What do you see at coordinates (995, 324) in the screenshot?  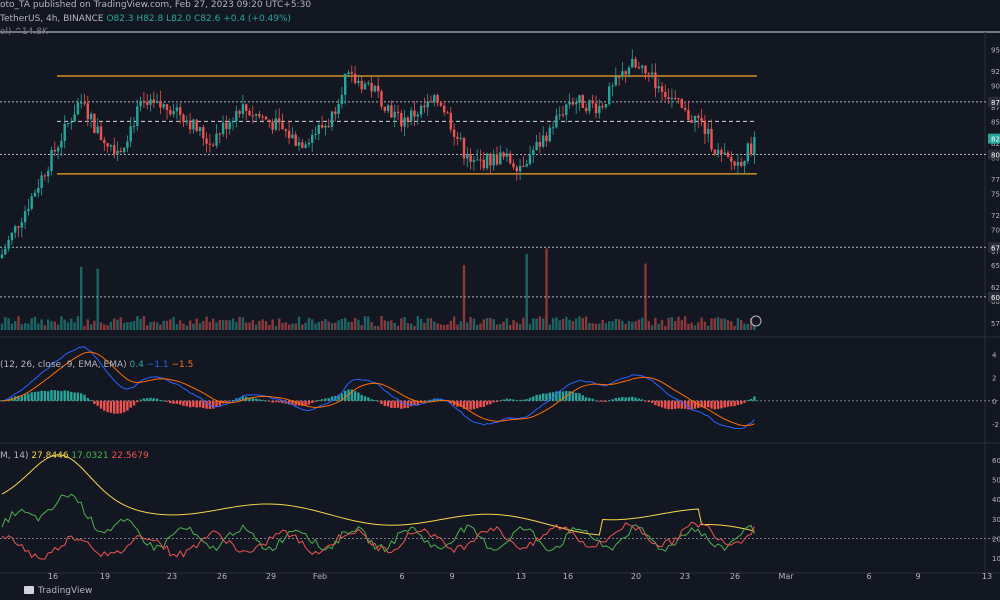 I see `price-tick-label: 57` at bounding box center [995, 324].